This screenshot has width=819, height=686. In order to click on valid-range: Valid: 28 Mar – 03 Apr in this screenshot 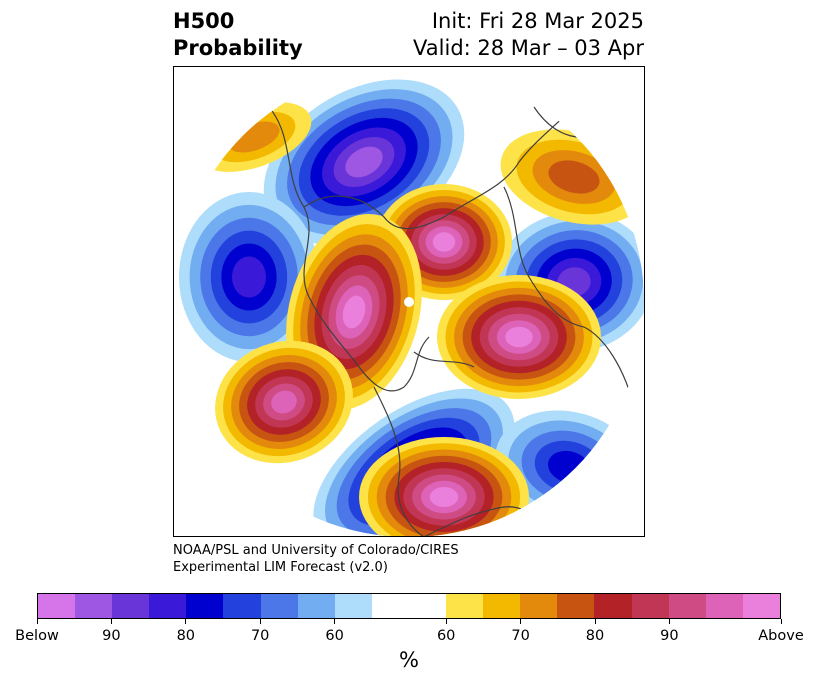, I will do `click(528, 48)`.